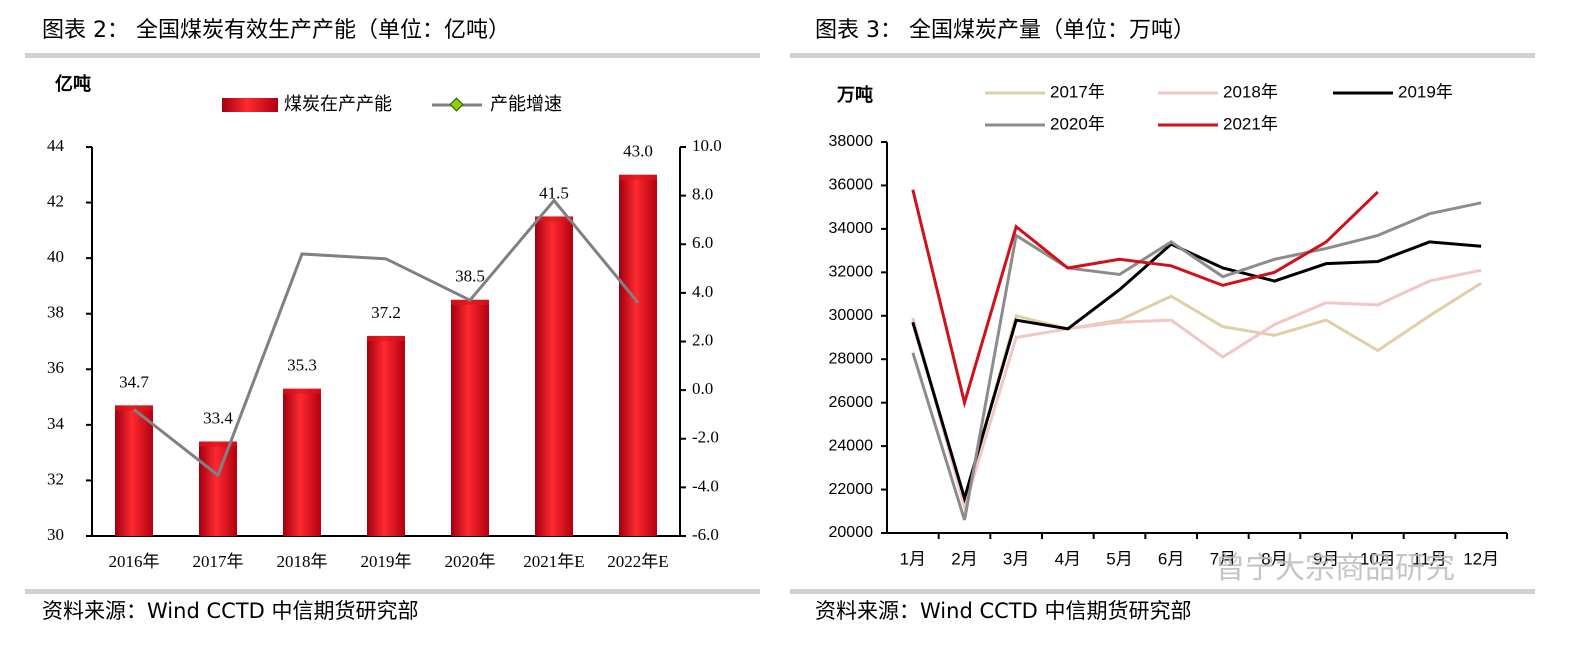 The image size is (1595, 649). Describe the element at coordinates (1119, 558) in the screenshot. I see `x-tick-label: 5月` at that location.